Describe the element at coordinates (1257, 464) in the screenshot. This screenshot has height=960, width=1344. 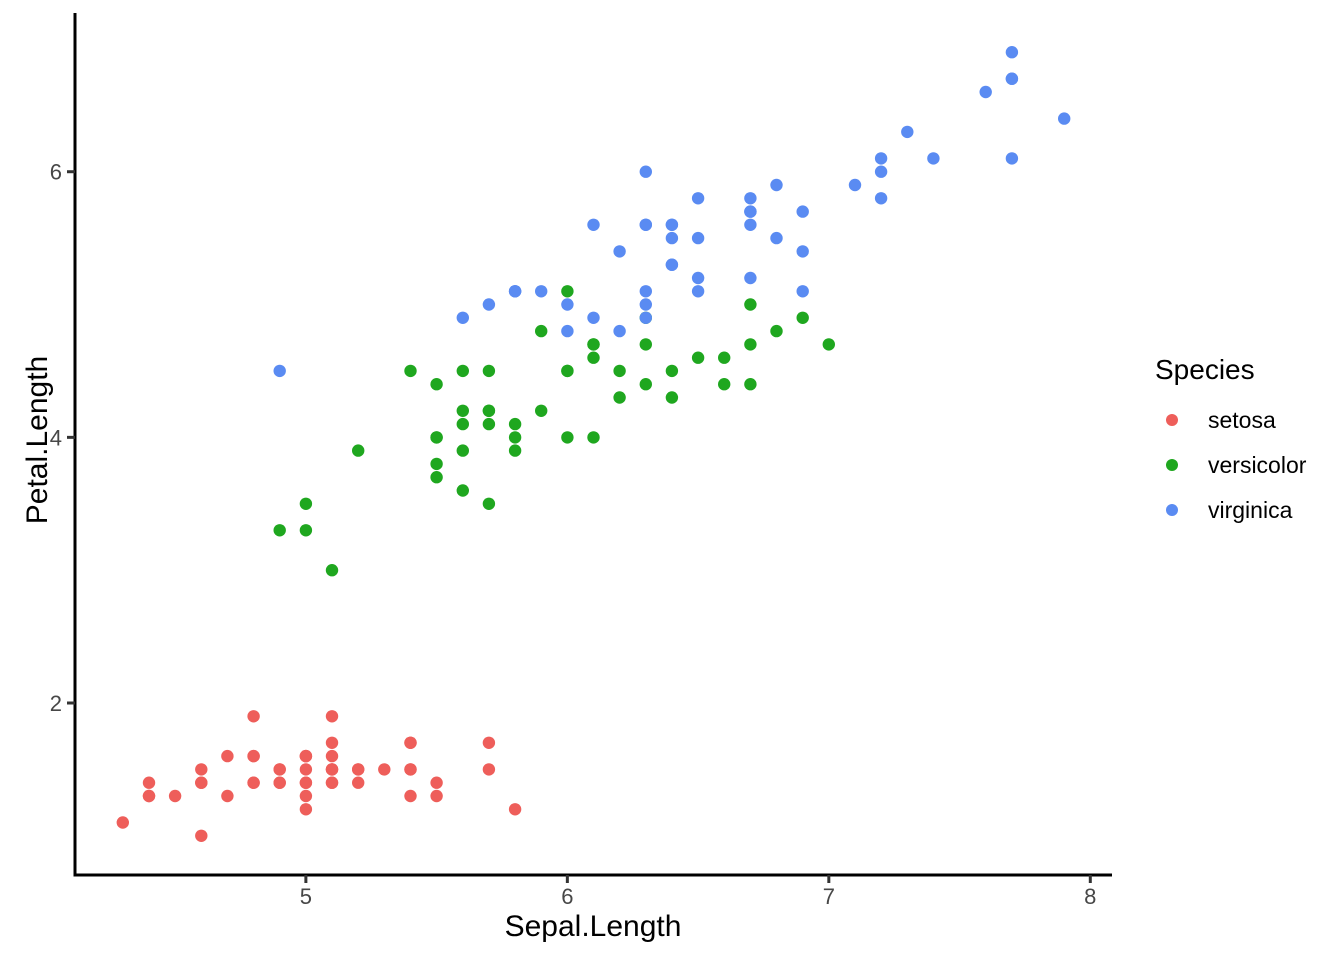
I see `legend-label-versicolor: versicolor` at that location.